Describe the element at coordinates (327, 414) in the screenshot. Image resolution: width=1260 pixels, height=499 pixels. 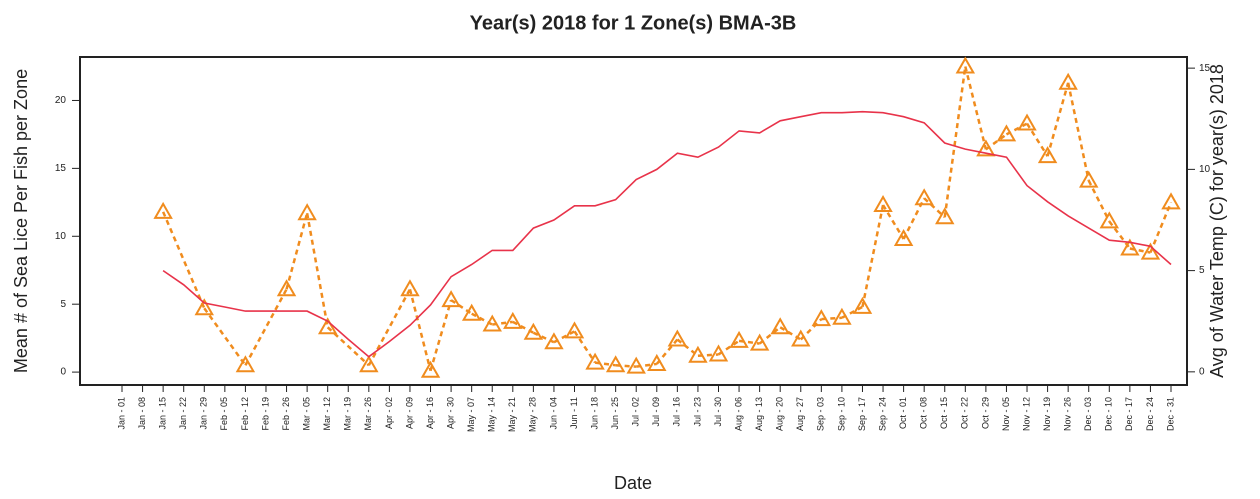
I see `x-tick-label: Mar - 12` at that location.